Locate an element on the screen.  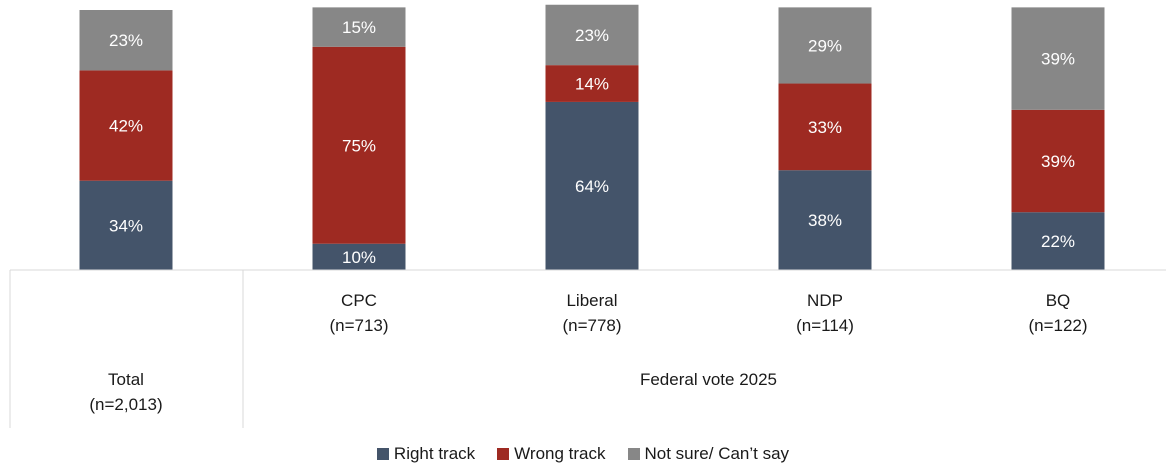
bar-bq-wrong-track is located at coordinates (1058, 161).